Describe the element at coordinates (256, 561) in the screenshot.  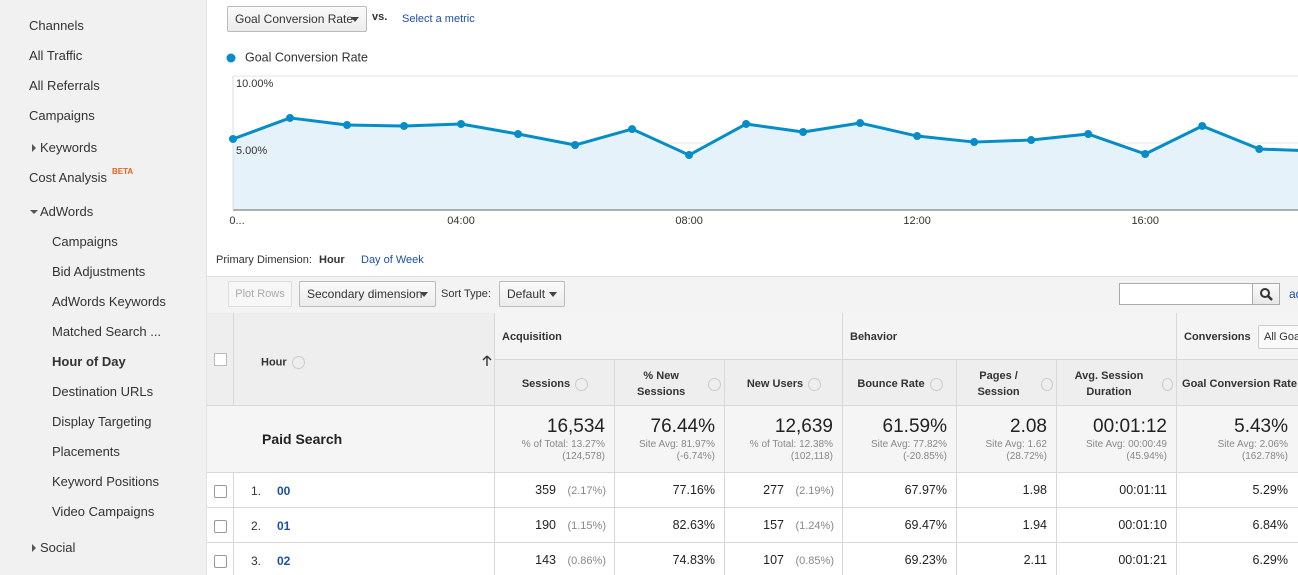
I see `row-index: 3.` at that location.